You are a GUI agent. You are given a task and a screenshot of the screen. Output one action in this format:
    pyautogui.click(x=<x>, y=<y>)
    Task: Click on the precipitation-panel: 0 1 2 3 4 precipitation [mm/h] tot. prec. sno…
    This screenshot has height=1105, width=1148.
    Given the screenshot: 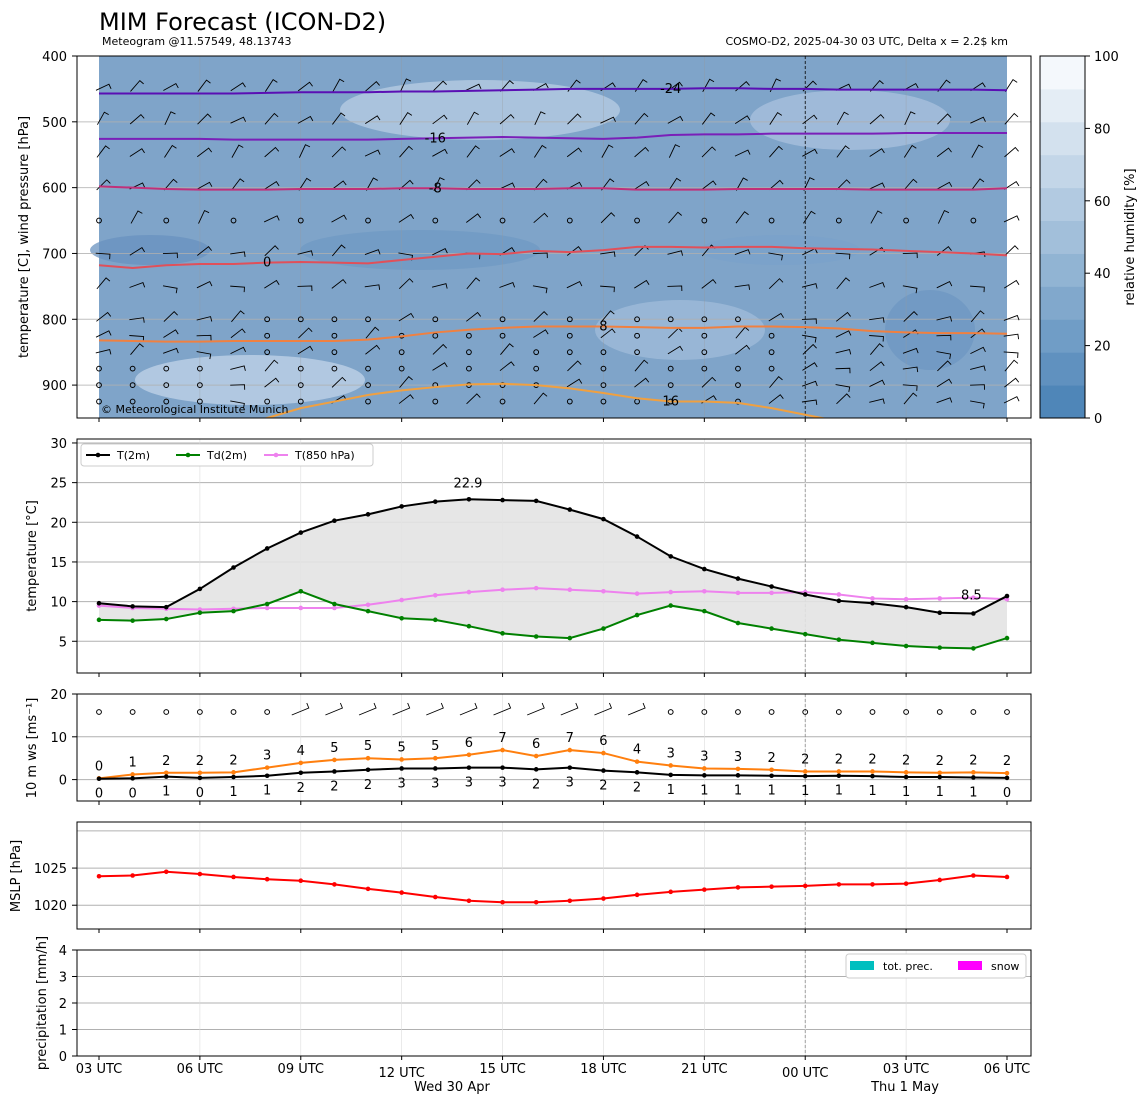 What is the action you would take?
    pyautogui.click(x=533, y=1003)
    